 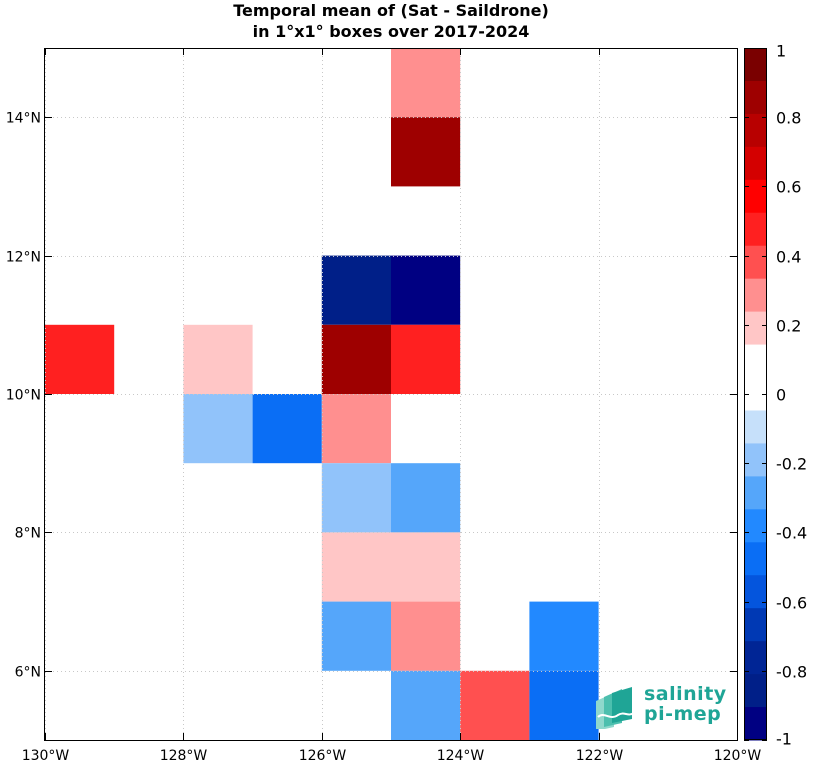 I want to click on y-tick-label: 10°N, so click(x=23, y=396).